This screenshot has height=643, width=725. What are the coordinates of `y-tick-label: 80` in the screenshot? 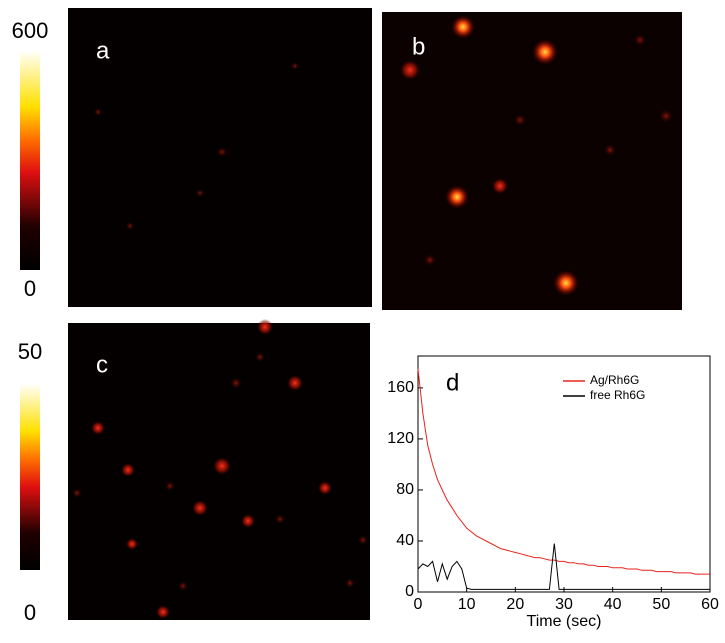 It's located at (405, 489).